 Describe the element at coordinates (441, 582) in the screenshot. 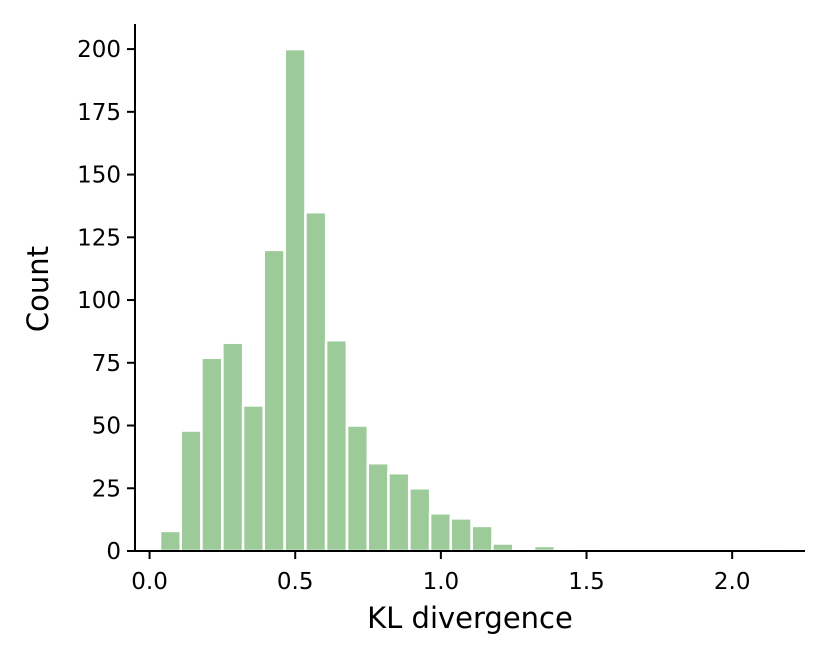

I see `x-tick-label: 1.0` at that location.